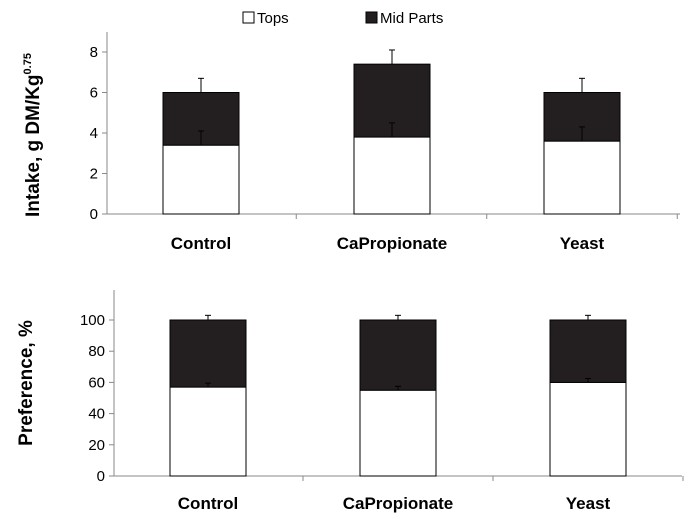 This screenshot has height=513, width=690. Describe the element at coordinates (96, 414) in the screenshot. I see `y-tick-label: 40` at that location.